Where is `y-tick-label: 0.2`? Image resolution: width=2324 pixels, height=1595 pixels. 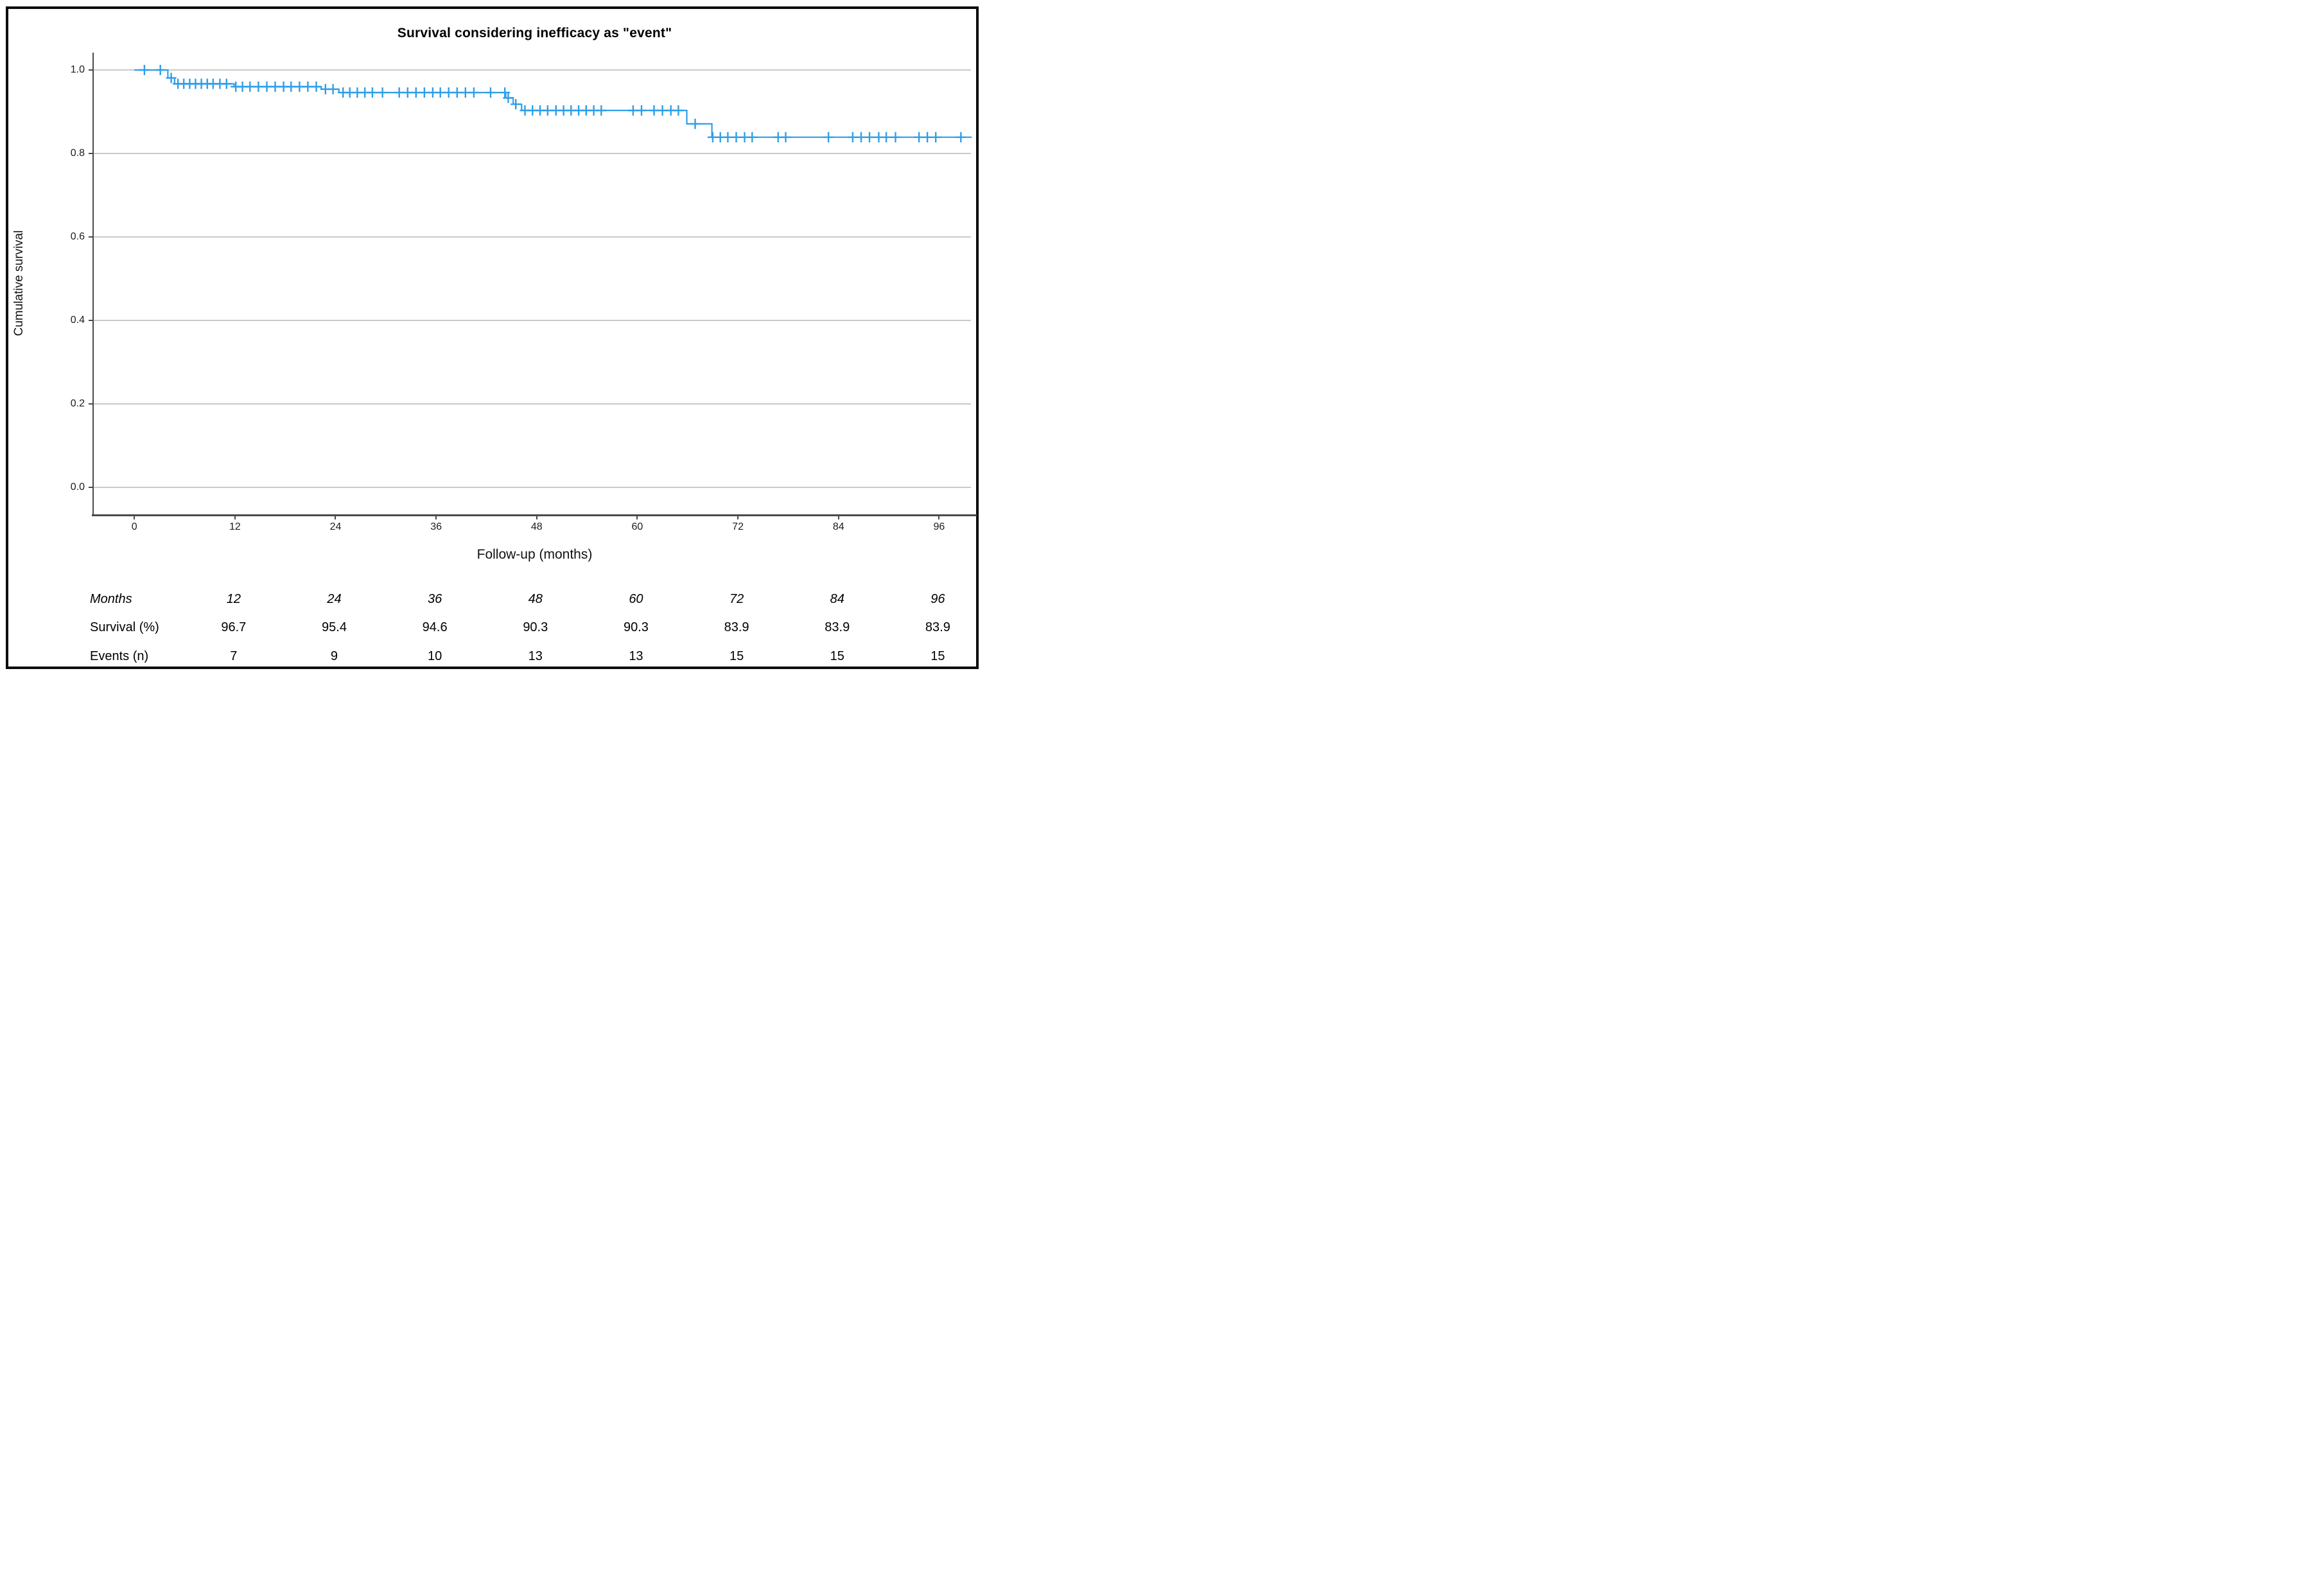 y-tick-label: 0.2 is located at coordinates (77, 403).